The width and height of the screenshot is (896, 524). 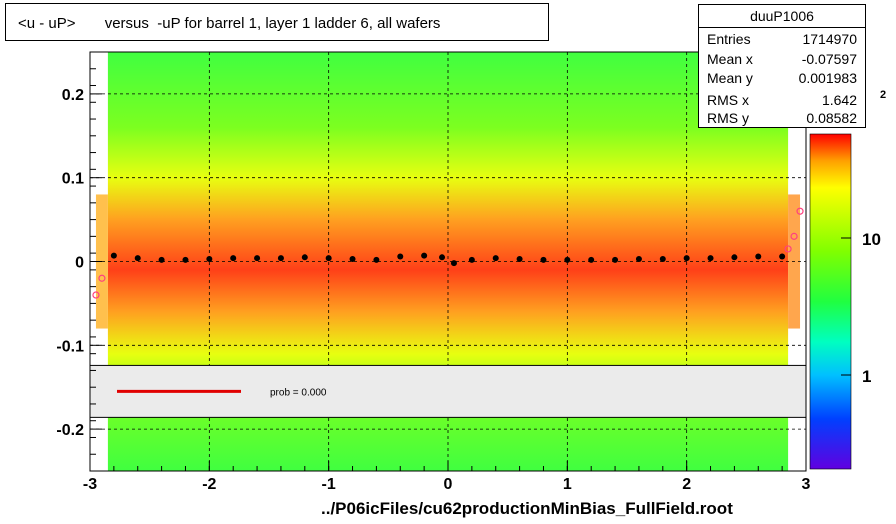 What do you see at coordinates (73, 95) in the screenshot?
I see `y-tick-label: 0.2` at bounding box center [73, 95].